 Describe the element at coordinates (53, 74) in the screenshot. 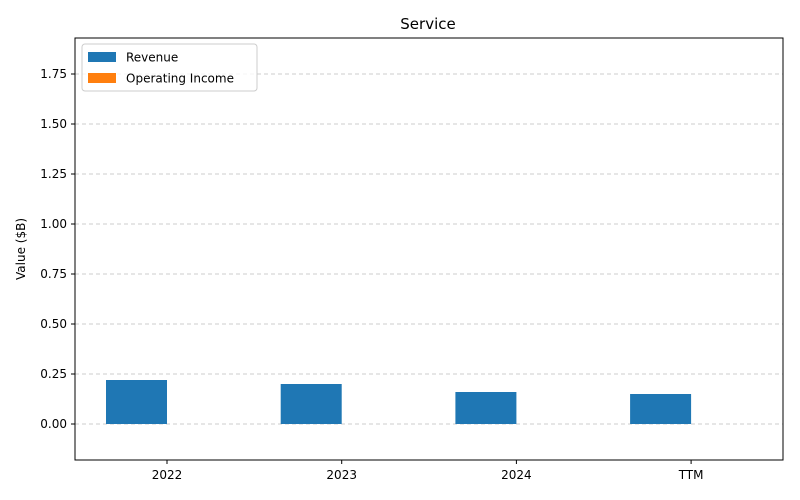

I see `y-tick-label: 1.75` at that location.